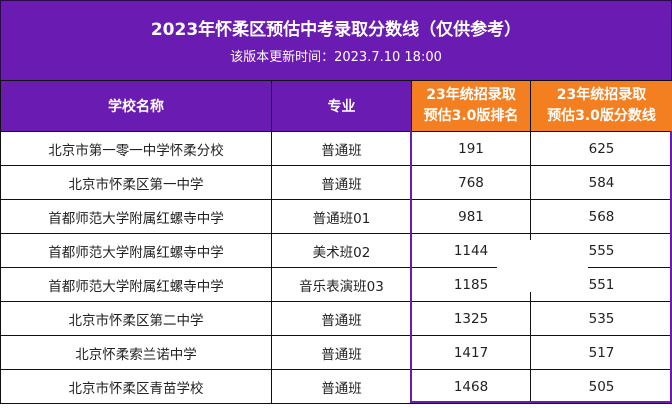 The image size is (672, 408). What do you see at coordinates (471, 182) in the screenshot?
I see `cell-rank: 768` at bounding box center [471, 182].